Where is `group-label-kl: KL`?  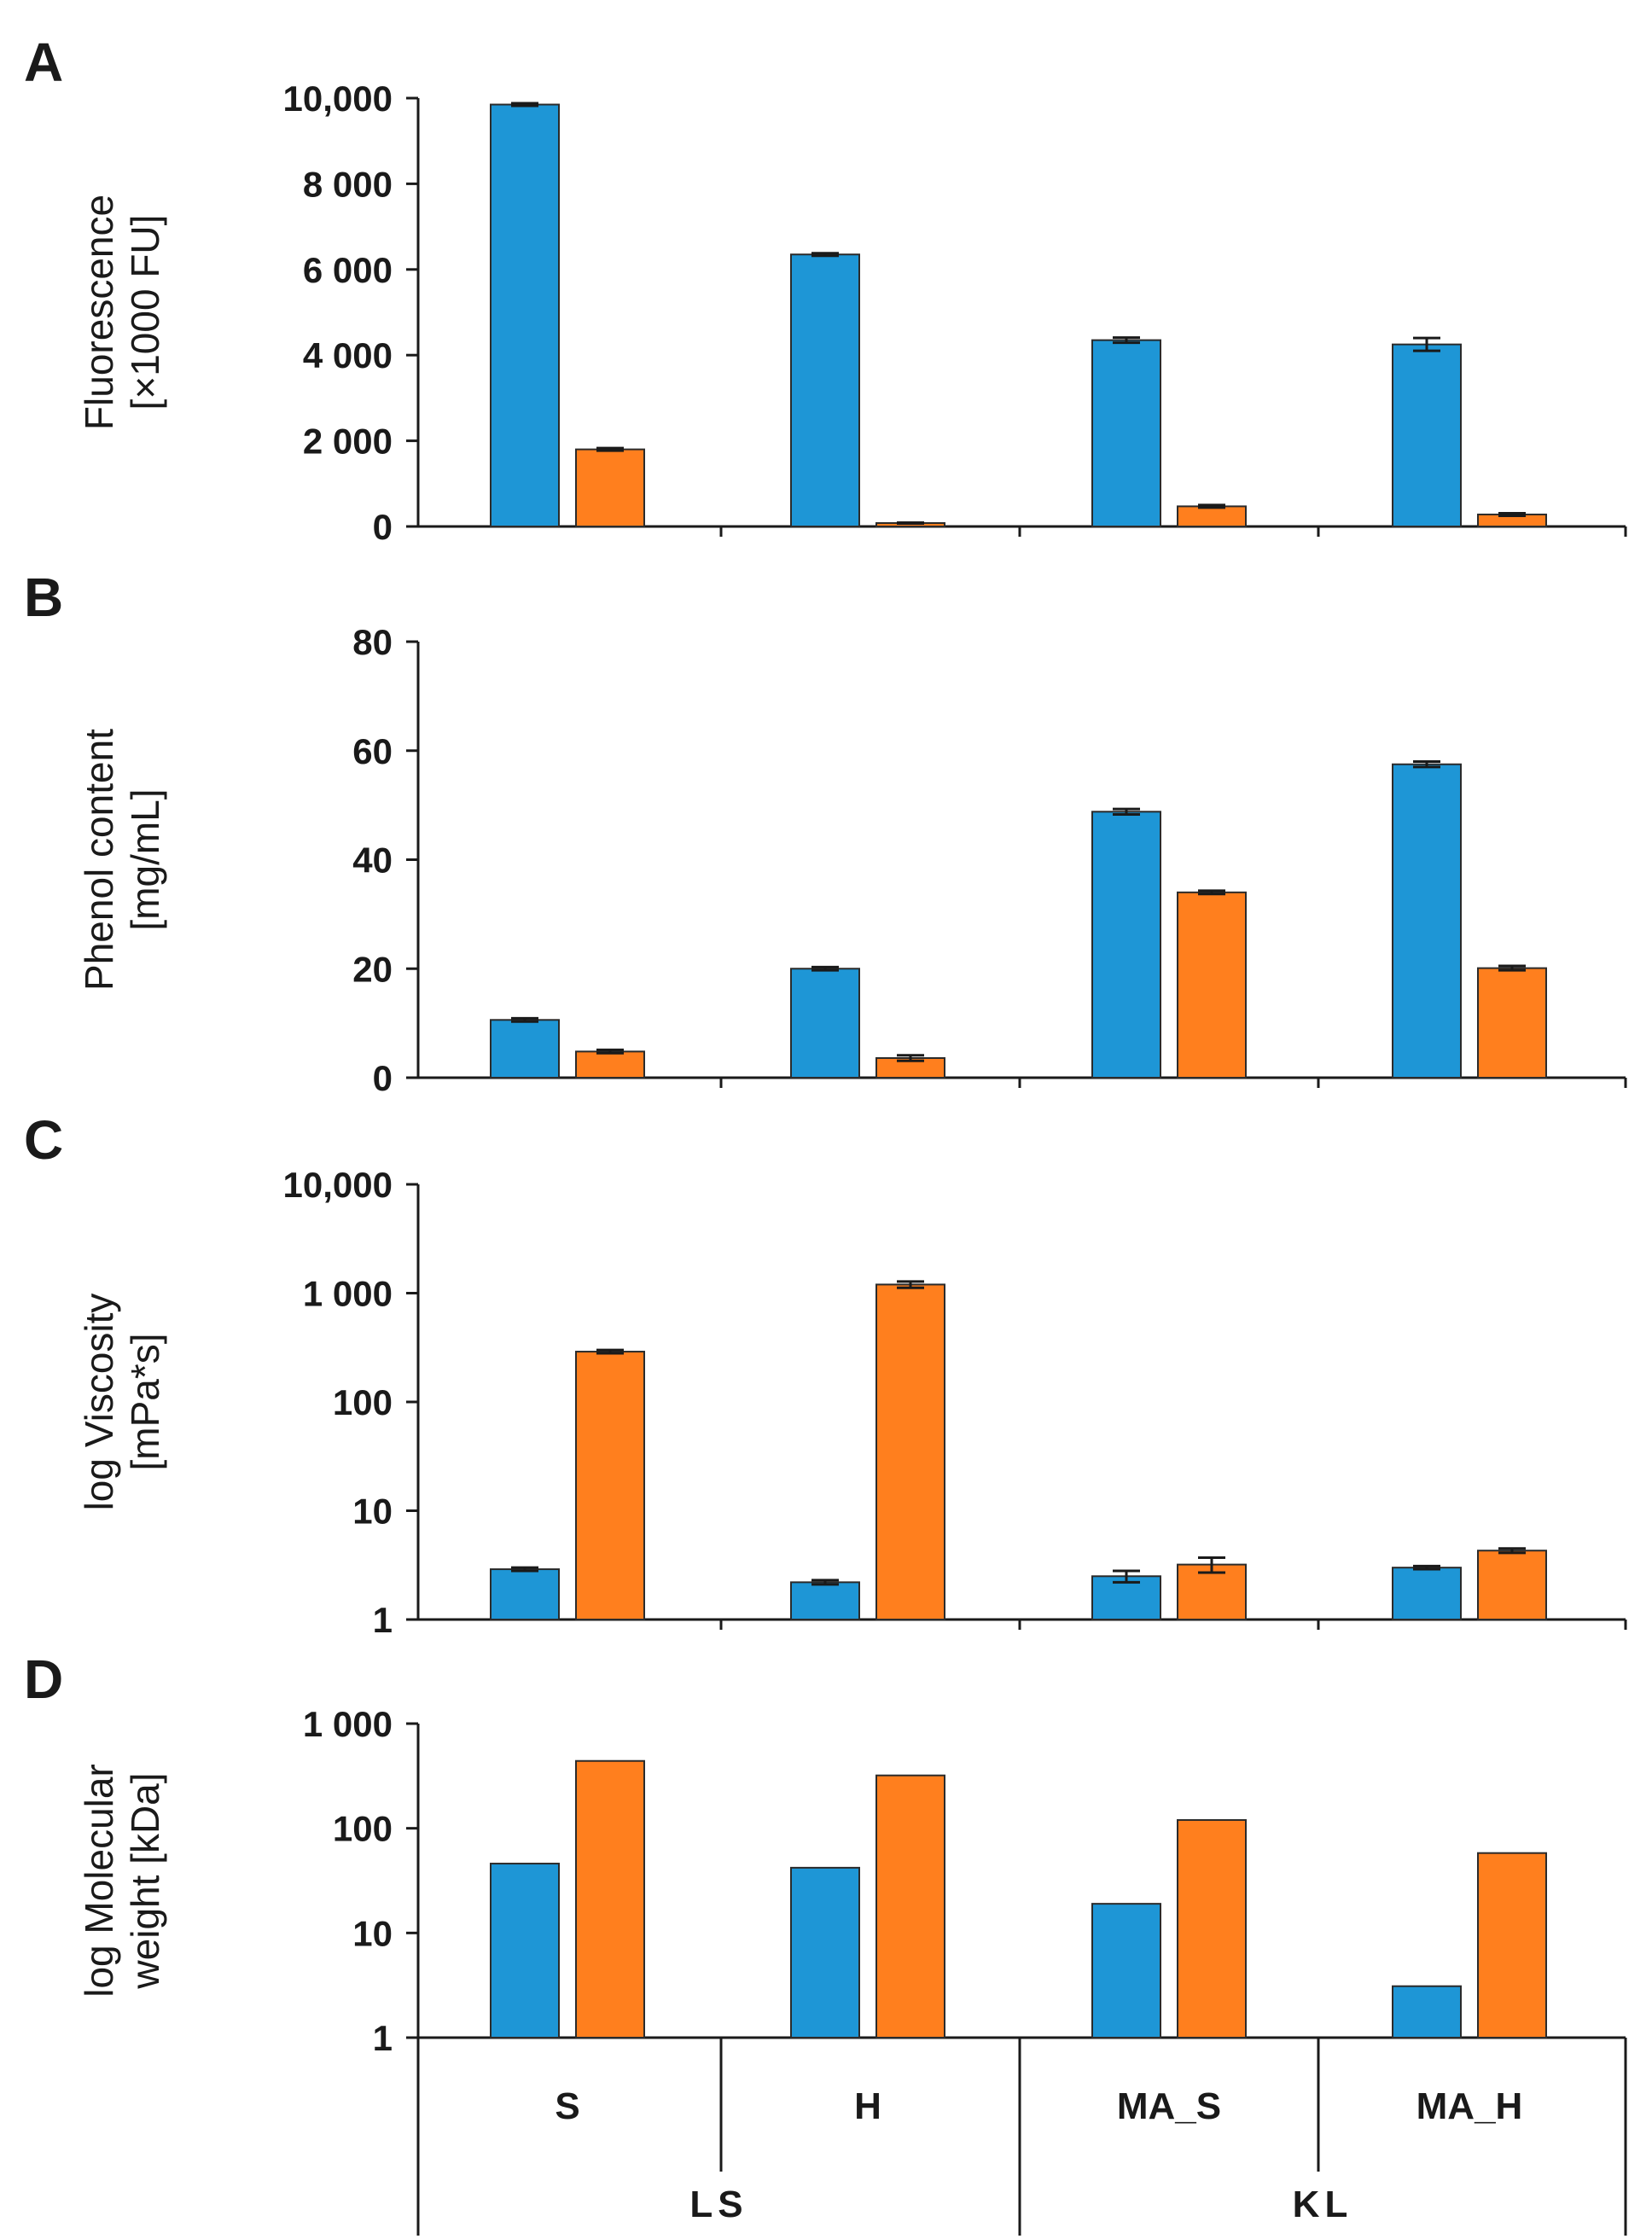 group-label-kl: KL is located at coordinates (1323, 2204).